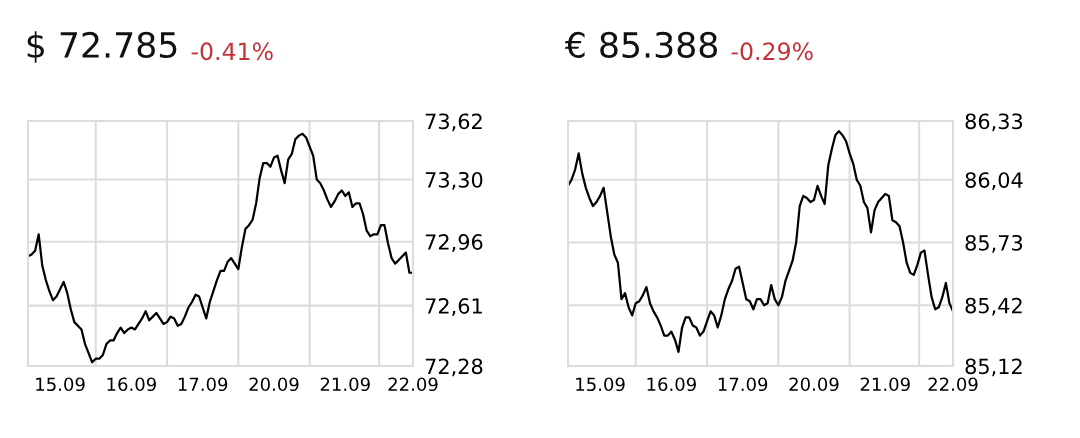  What do you see at coordinates (453, 122) in the screenshot?
I see `y-tick-label: 73,62` at bounding box center [453, 122].